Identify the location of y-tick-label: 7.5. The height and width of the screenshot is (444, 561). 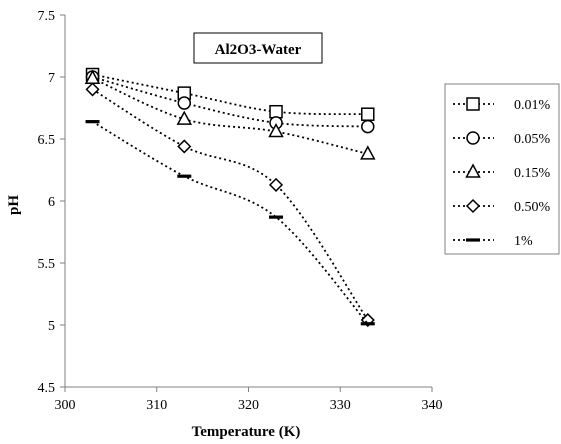
(47, 16).